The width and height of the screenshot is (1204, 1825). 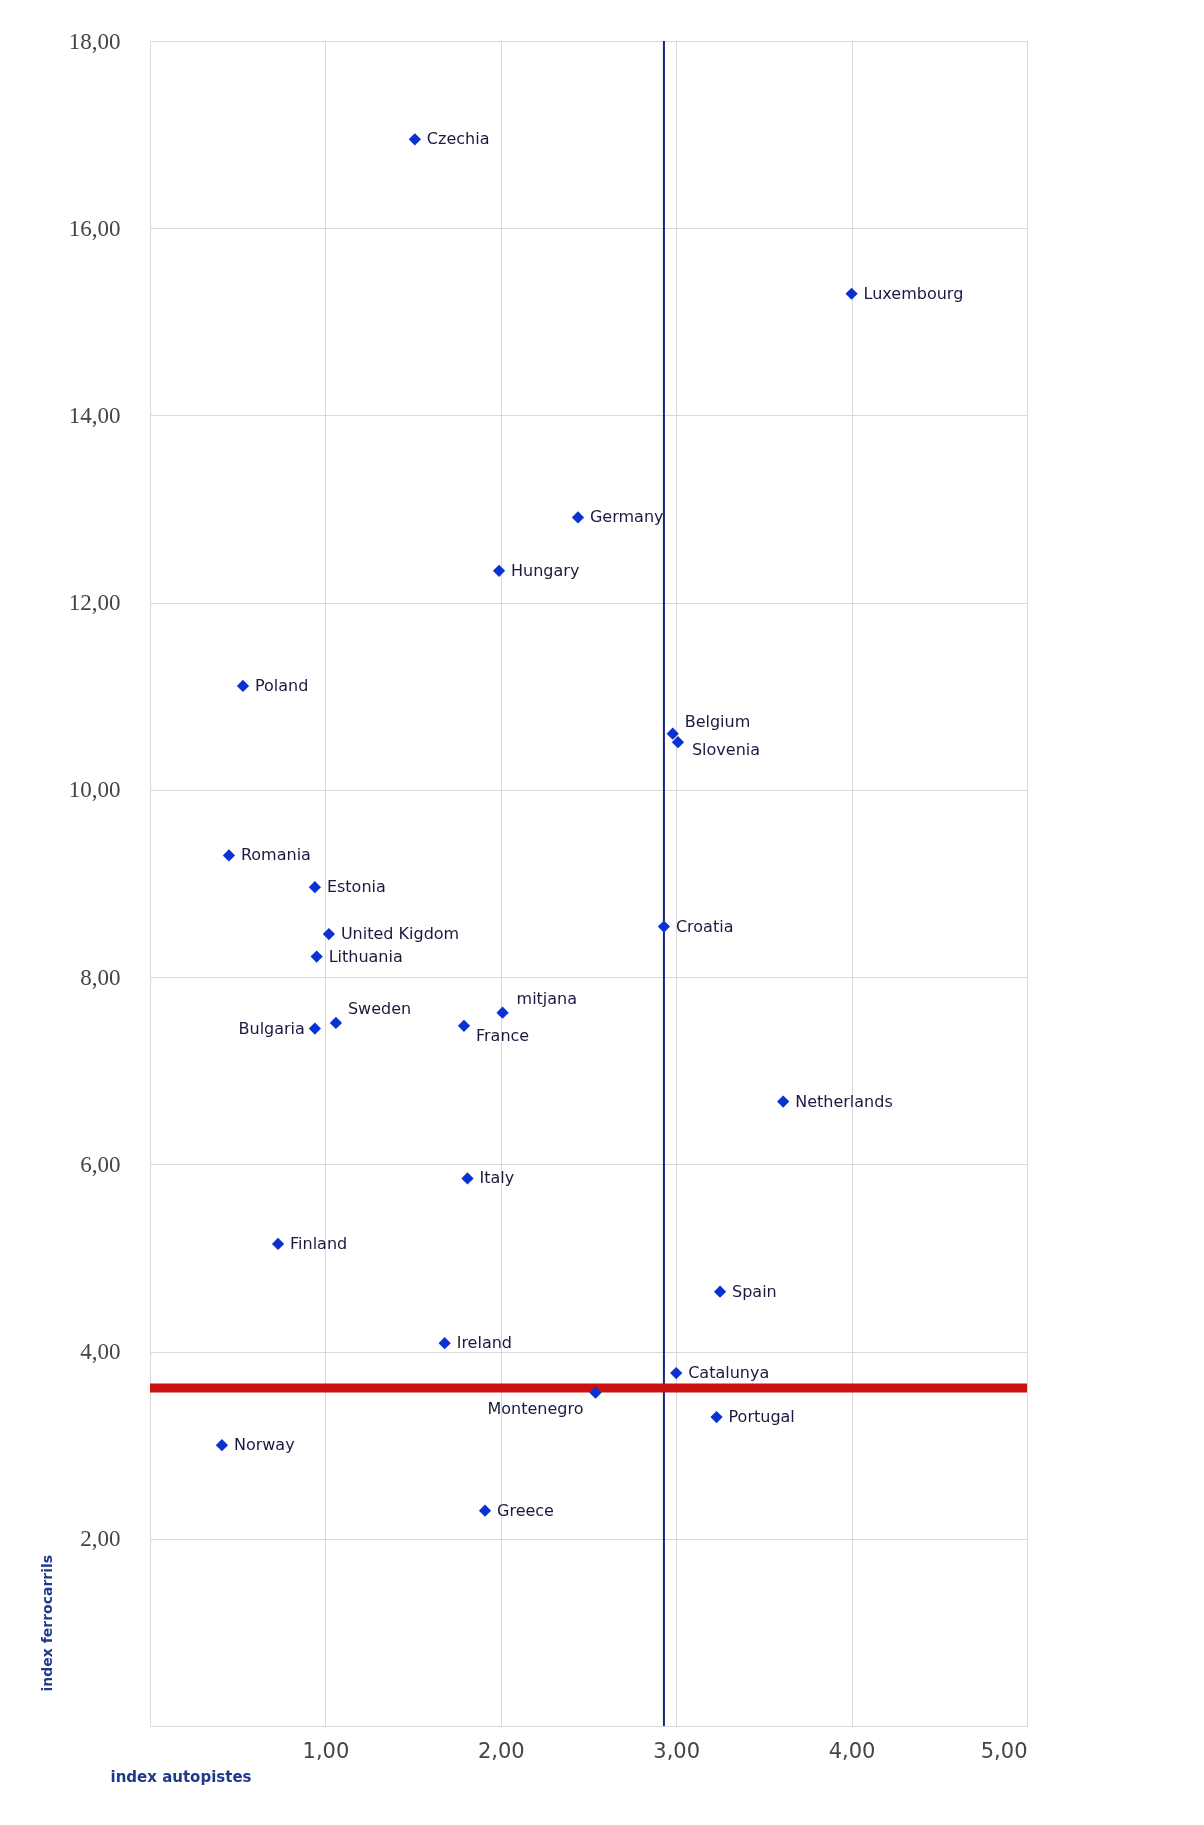 What do you see at coordinates (626, 517) in the screenshot?
I see `annotation: Germany` at bounding box center [626, 517].